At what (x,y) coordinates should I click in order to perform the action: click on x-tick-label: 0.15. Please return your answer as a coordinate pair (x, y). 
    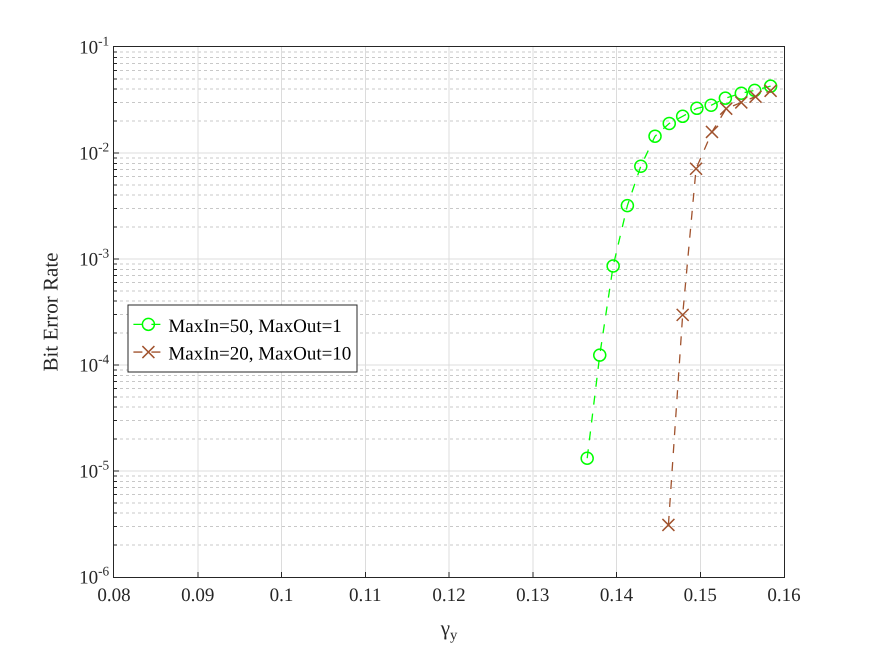
    Looking at the image, I should click on (700, 595).